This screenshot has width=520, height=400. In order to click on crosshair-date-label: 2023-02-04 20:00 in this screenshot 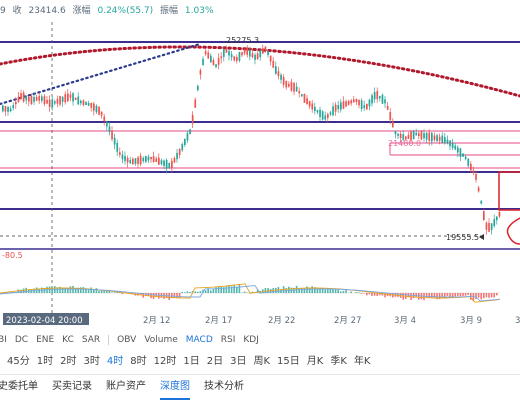, I will do `click(44, 320)`.